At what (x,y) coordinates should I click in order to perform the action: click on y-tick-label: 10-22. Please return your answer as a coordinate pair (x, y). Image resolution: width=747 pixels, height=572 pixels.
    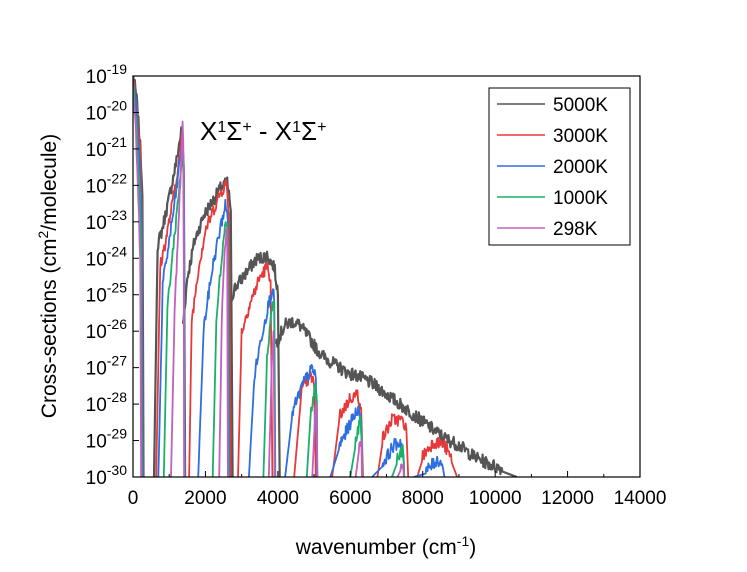
    Looking at the image, I should click on (107, 183).